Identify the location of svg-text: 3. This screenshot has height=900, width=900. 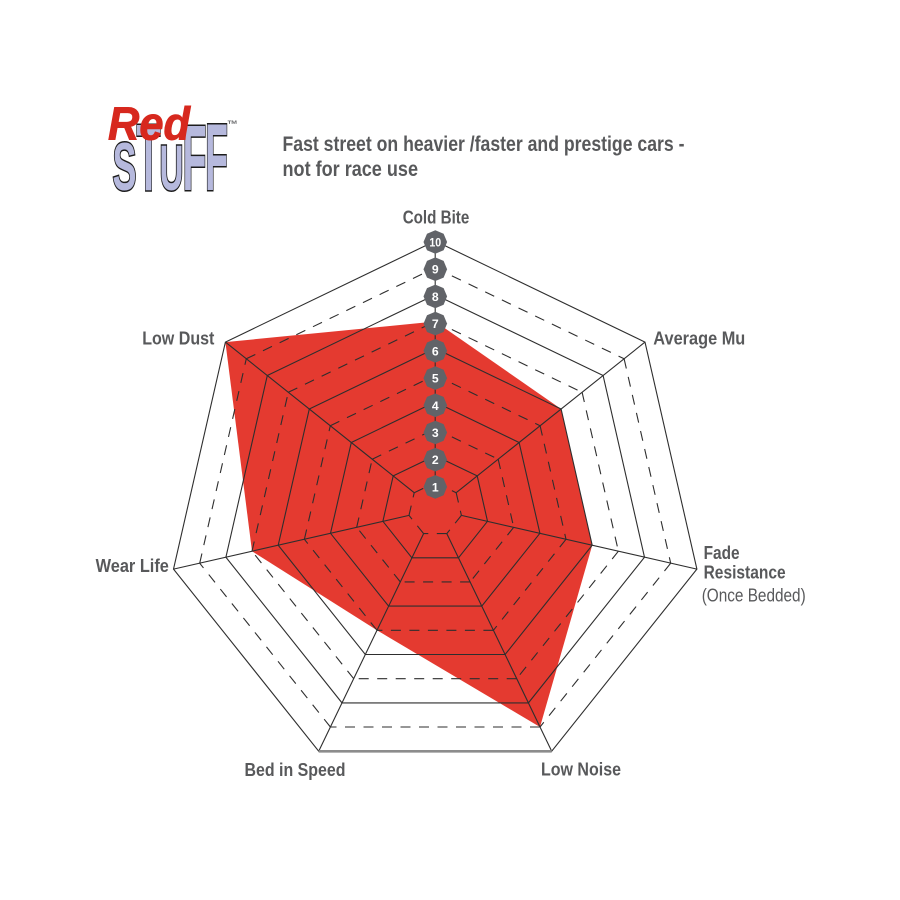
(435, 433).